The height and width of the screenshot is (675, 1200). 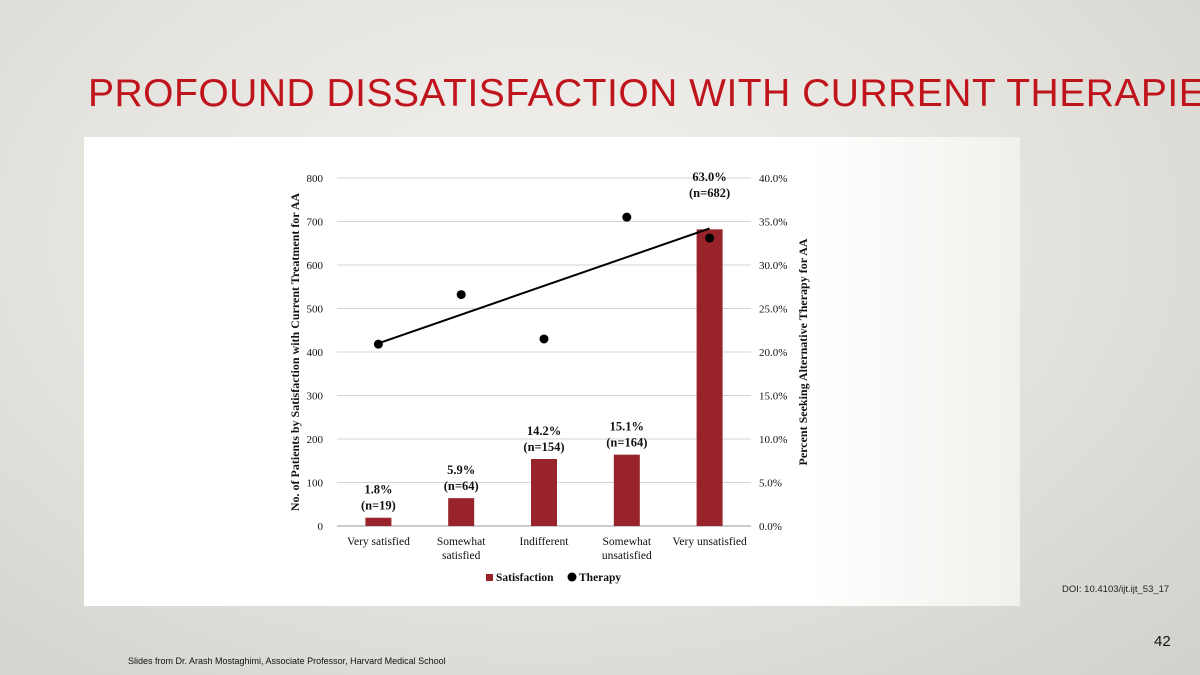 I want to click on x-category-label: unsatisfied, so click(x=627, y=556).